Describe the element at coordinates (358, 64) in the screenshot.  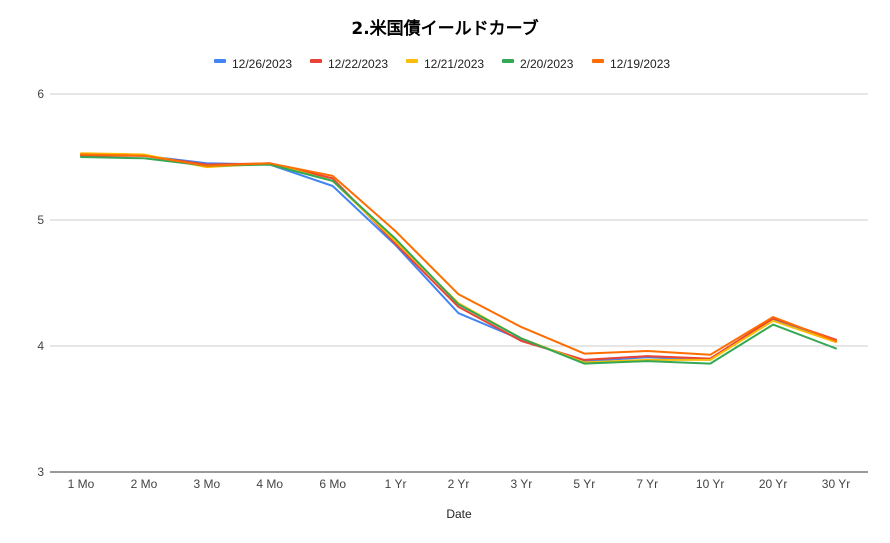
I see `legend-label: 12/22/2023` at that location.